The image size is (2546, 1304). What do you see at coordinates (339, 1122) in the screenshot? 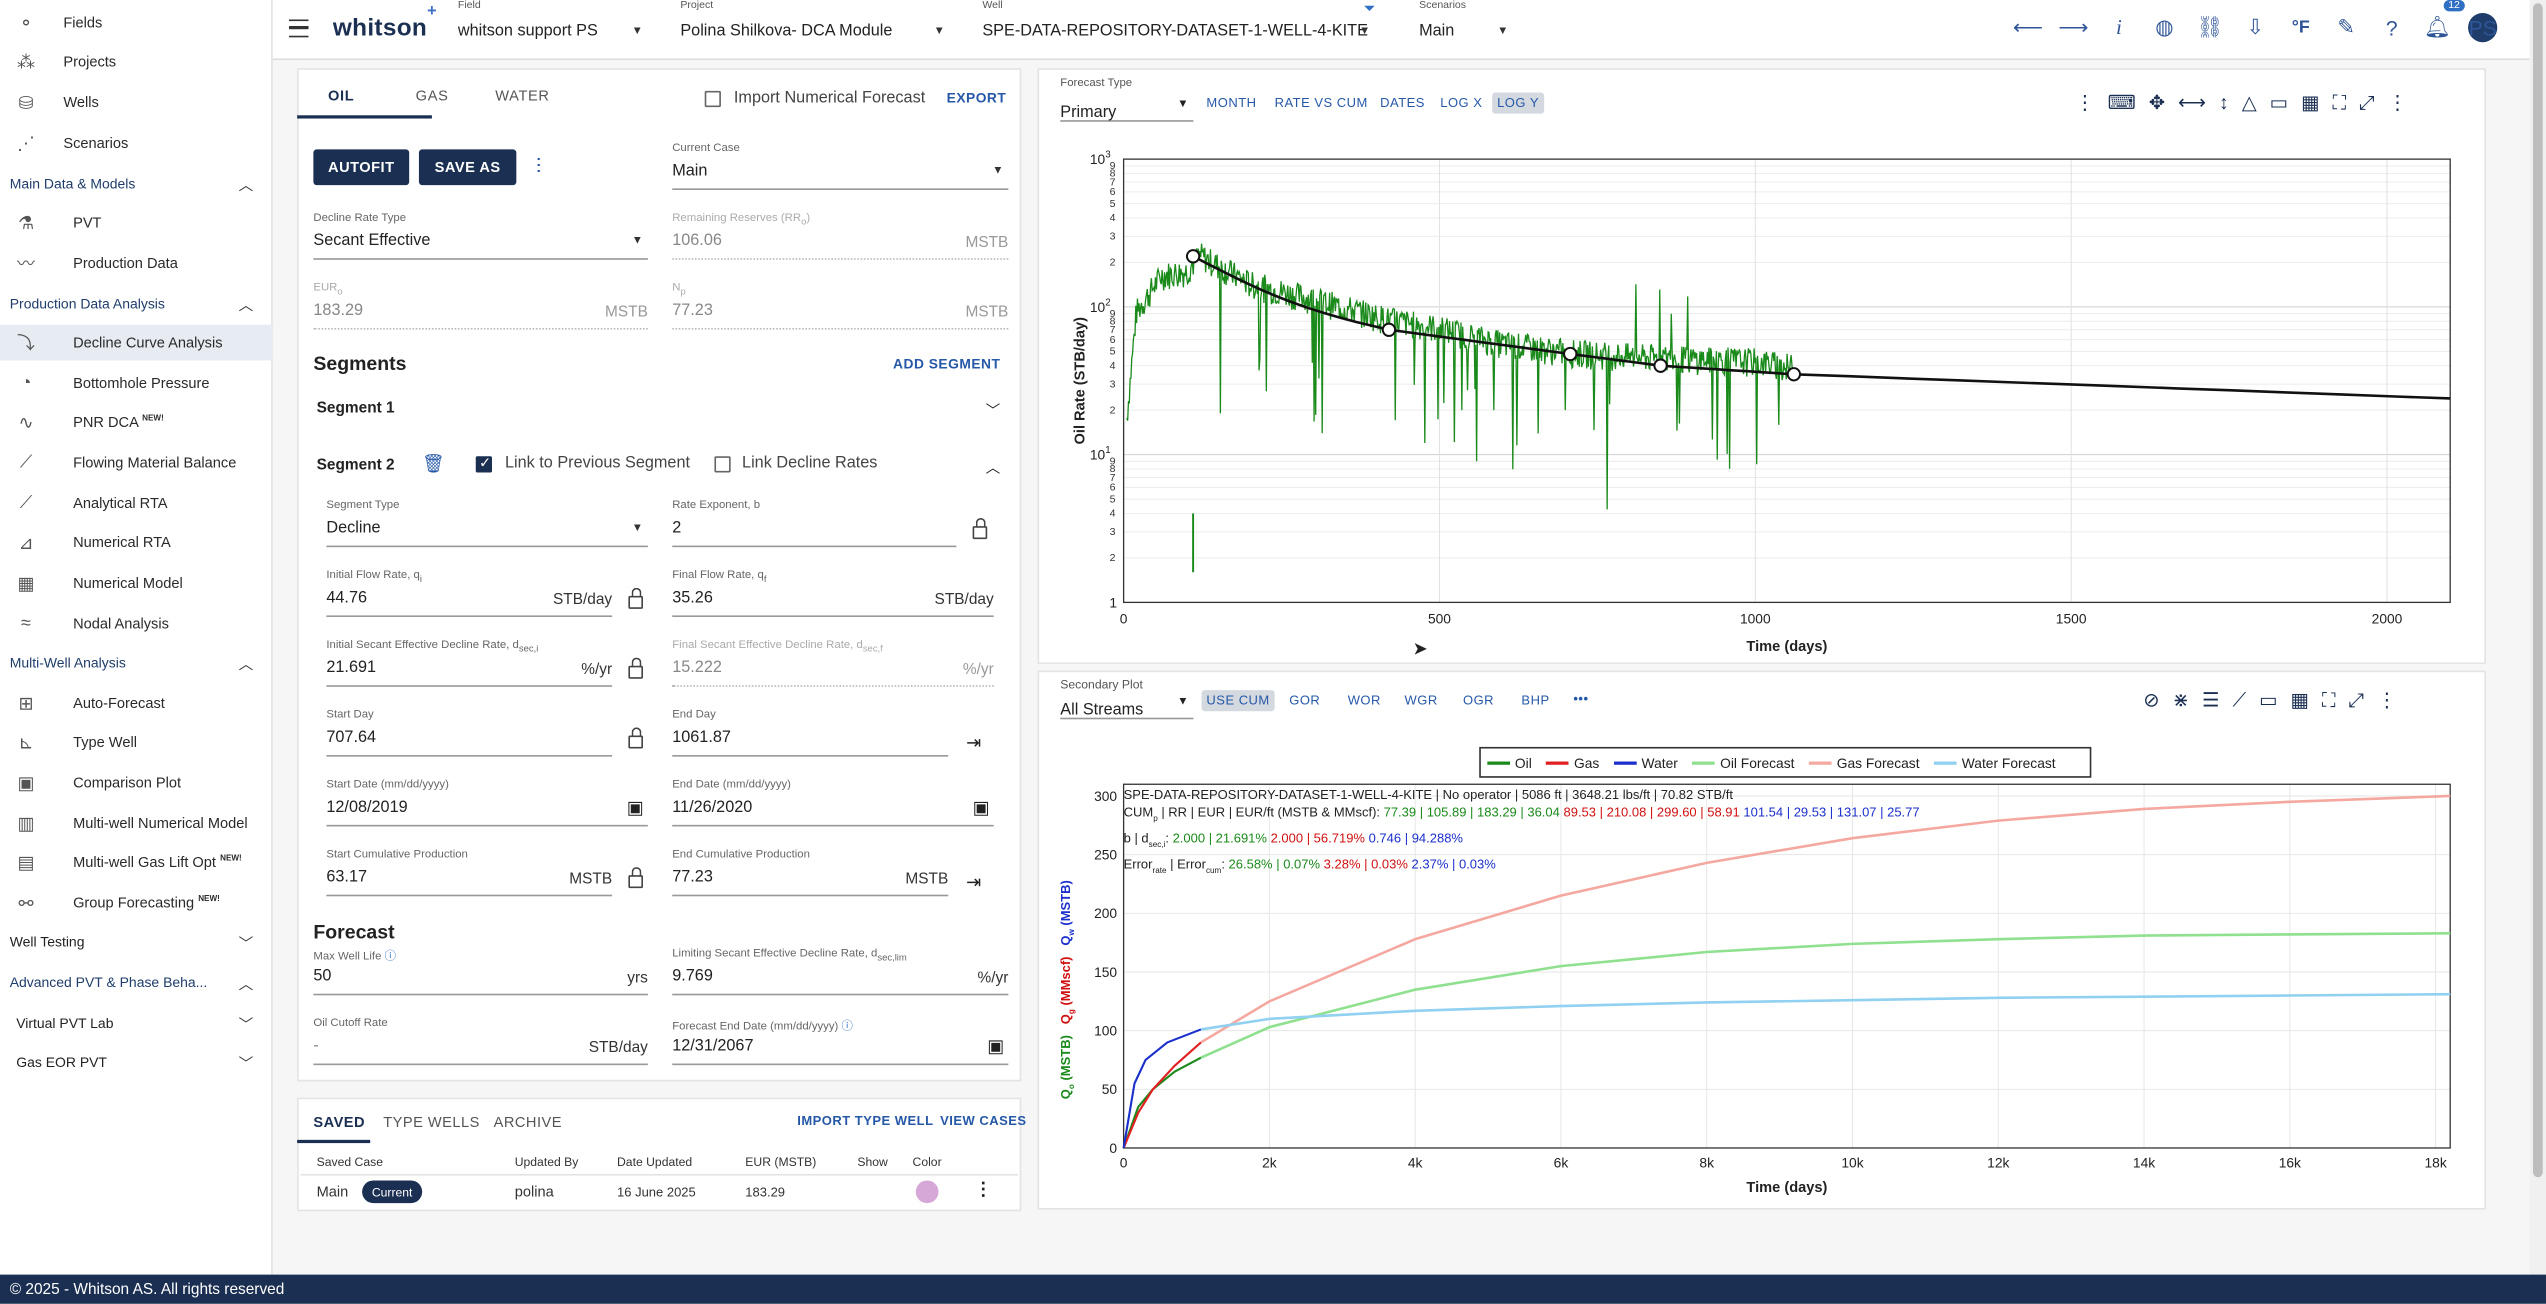
I see `tab-saved: SAVED` at bounding box center [339, 1122].